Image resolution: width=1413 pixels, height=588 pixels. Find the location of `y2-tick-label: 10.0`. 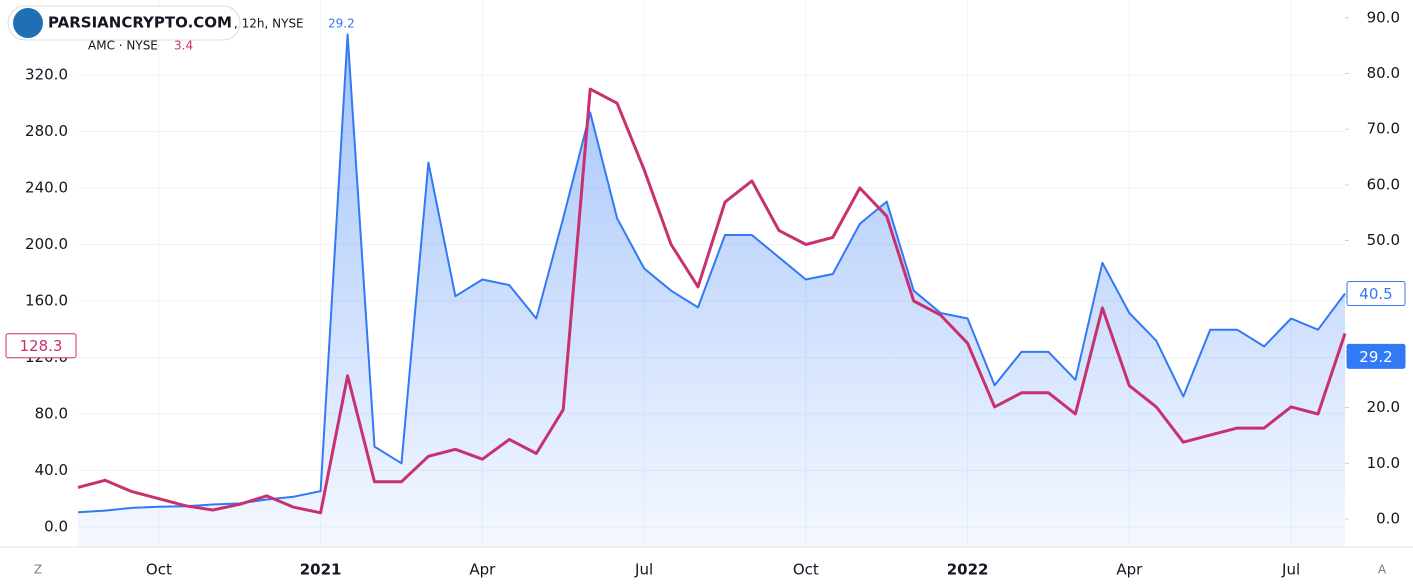

y2-tick-label: 10.0 is located at coordinates (1383, 463).